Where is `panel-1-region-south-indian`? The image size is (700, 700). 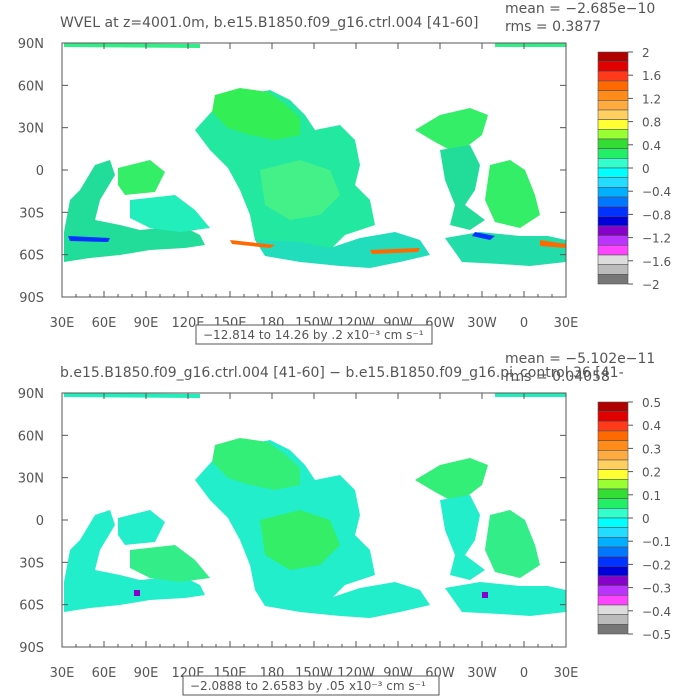
panel-1-region-south-indian is located at coordinates (170, 213).